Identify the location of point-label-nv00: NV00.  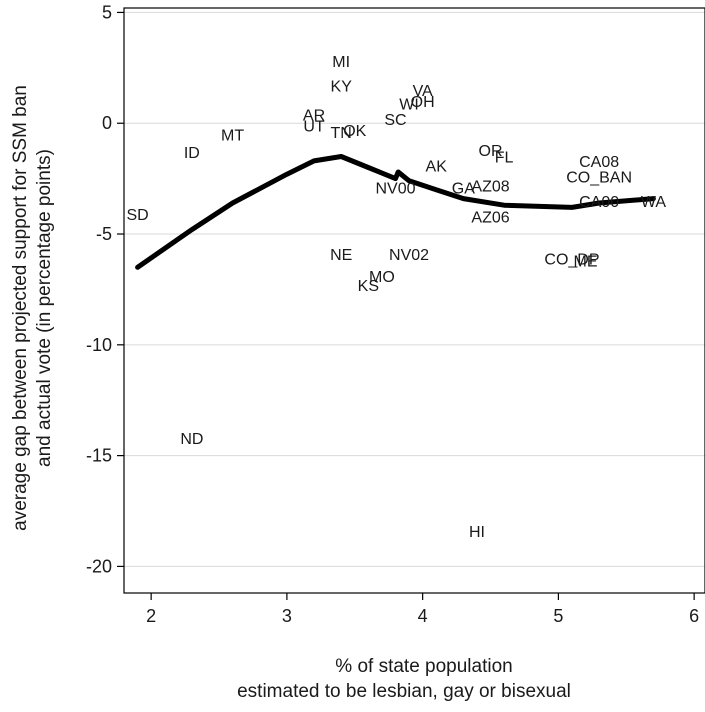
(395, 188).